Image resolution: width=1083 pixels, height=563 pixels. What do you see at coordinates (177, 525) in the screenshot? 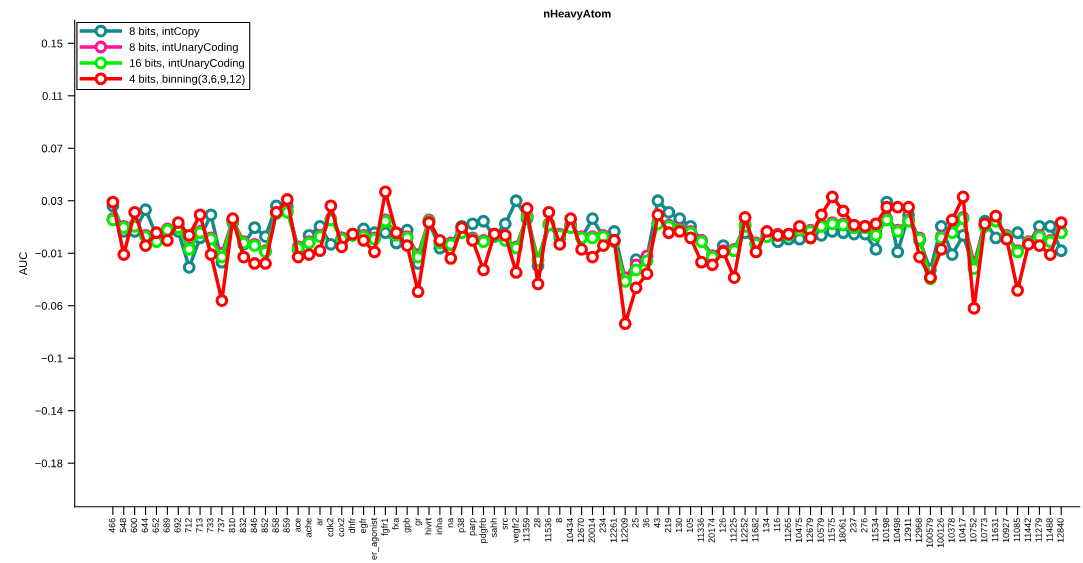
I see `x-tick-label: 692` at bounding box center [177, 525].